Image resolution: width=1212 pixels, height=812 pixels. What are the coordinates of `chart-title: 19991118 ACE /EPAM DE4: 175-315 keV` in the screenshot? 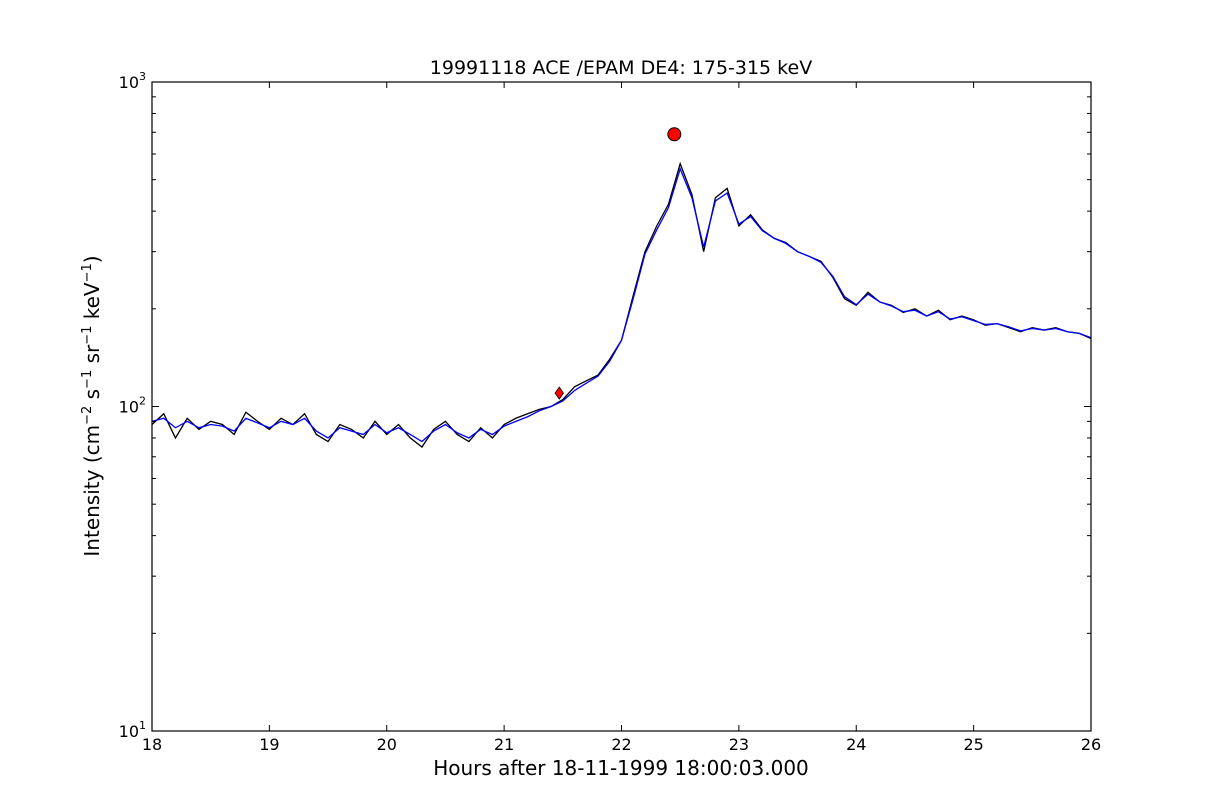 It's located at (621, 68).